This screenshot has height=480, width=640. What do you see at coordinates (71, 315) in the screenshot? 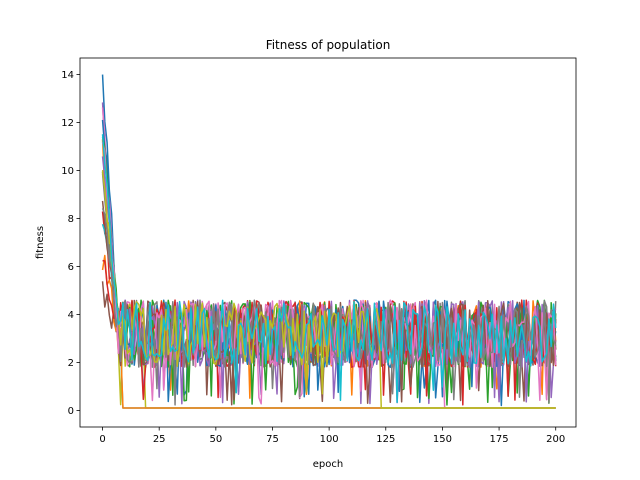
I see `y-tick-label: 4` at bounding box center [71, 315].